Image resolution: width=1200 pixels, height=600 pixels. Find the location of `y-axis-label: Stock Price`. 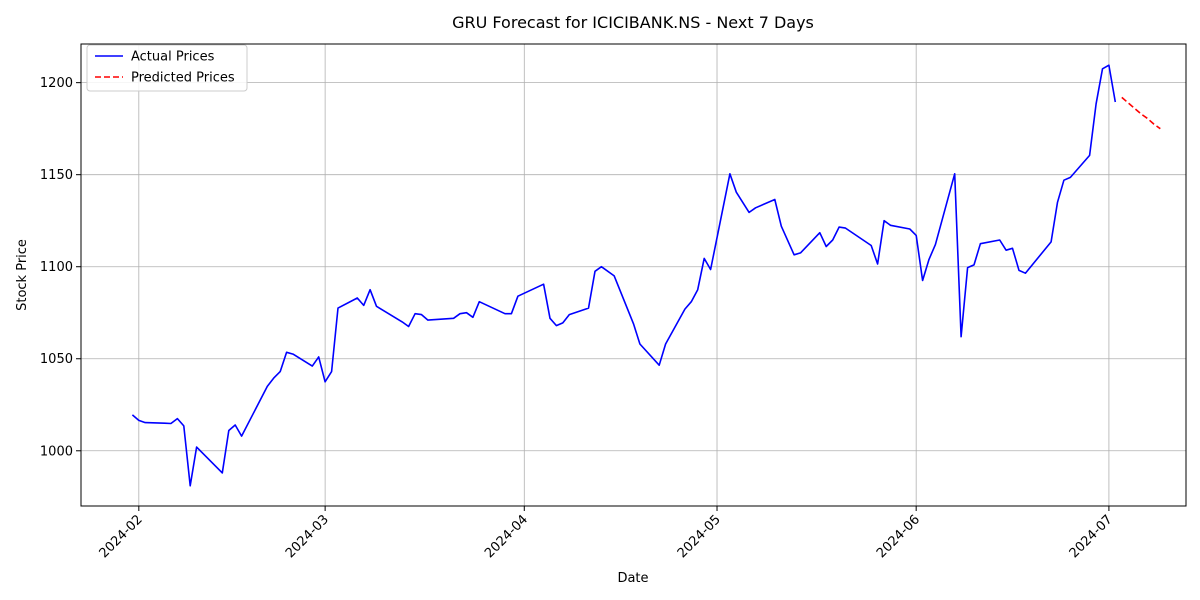

y-axis-label: Stock Price is located at coordinates (22, 275).